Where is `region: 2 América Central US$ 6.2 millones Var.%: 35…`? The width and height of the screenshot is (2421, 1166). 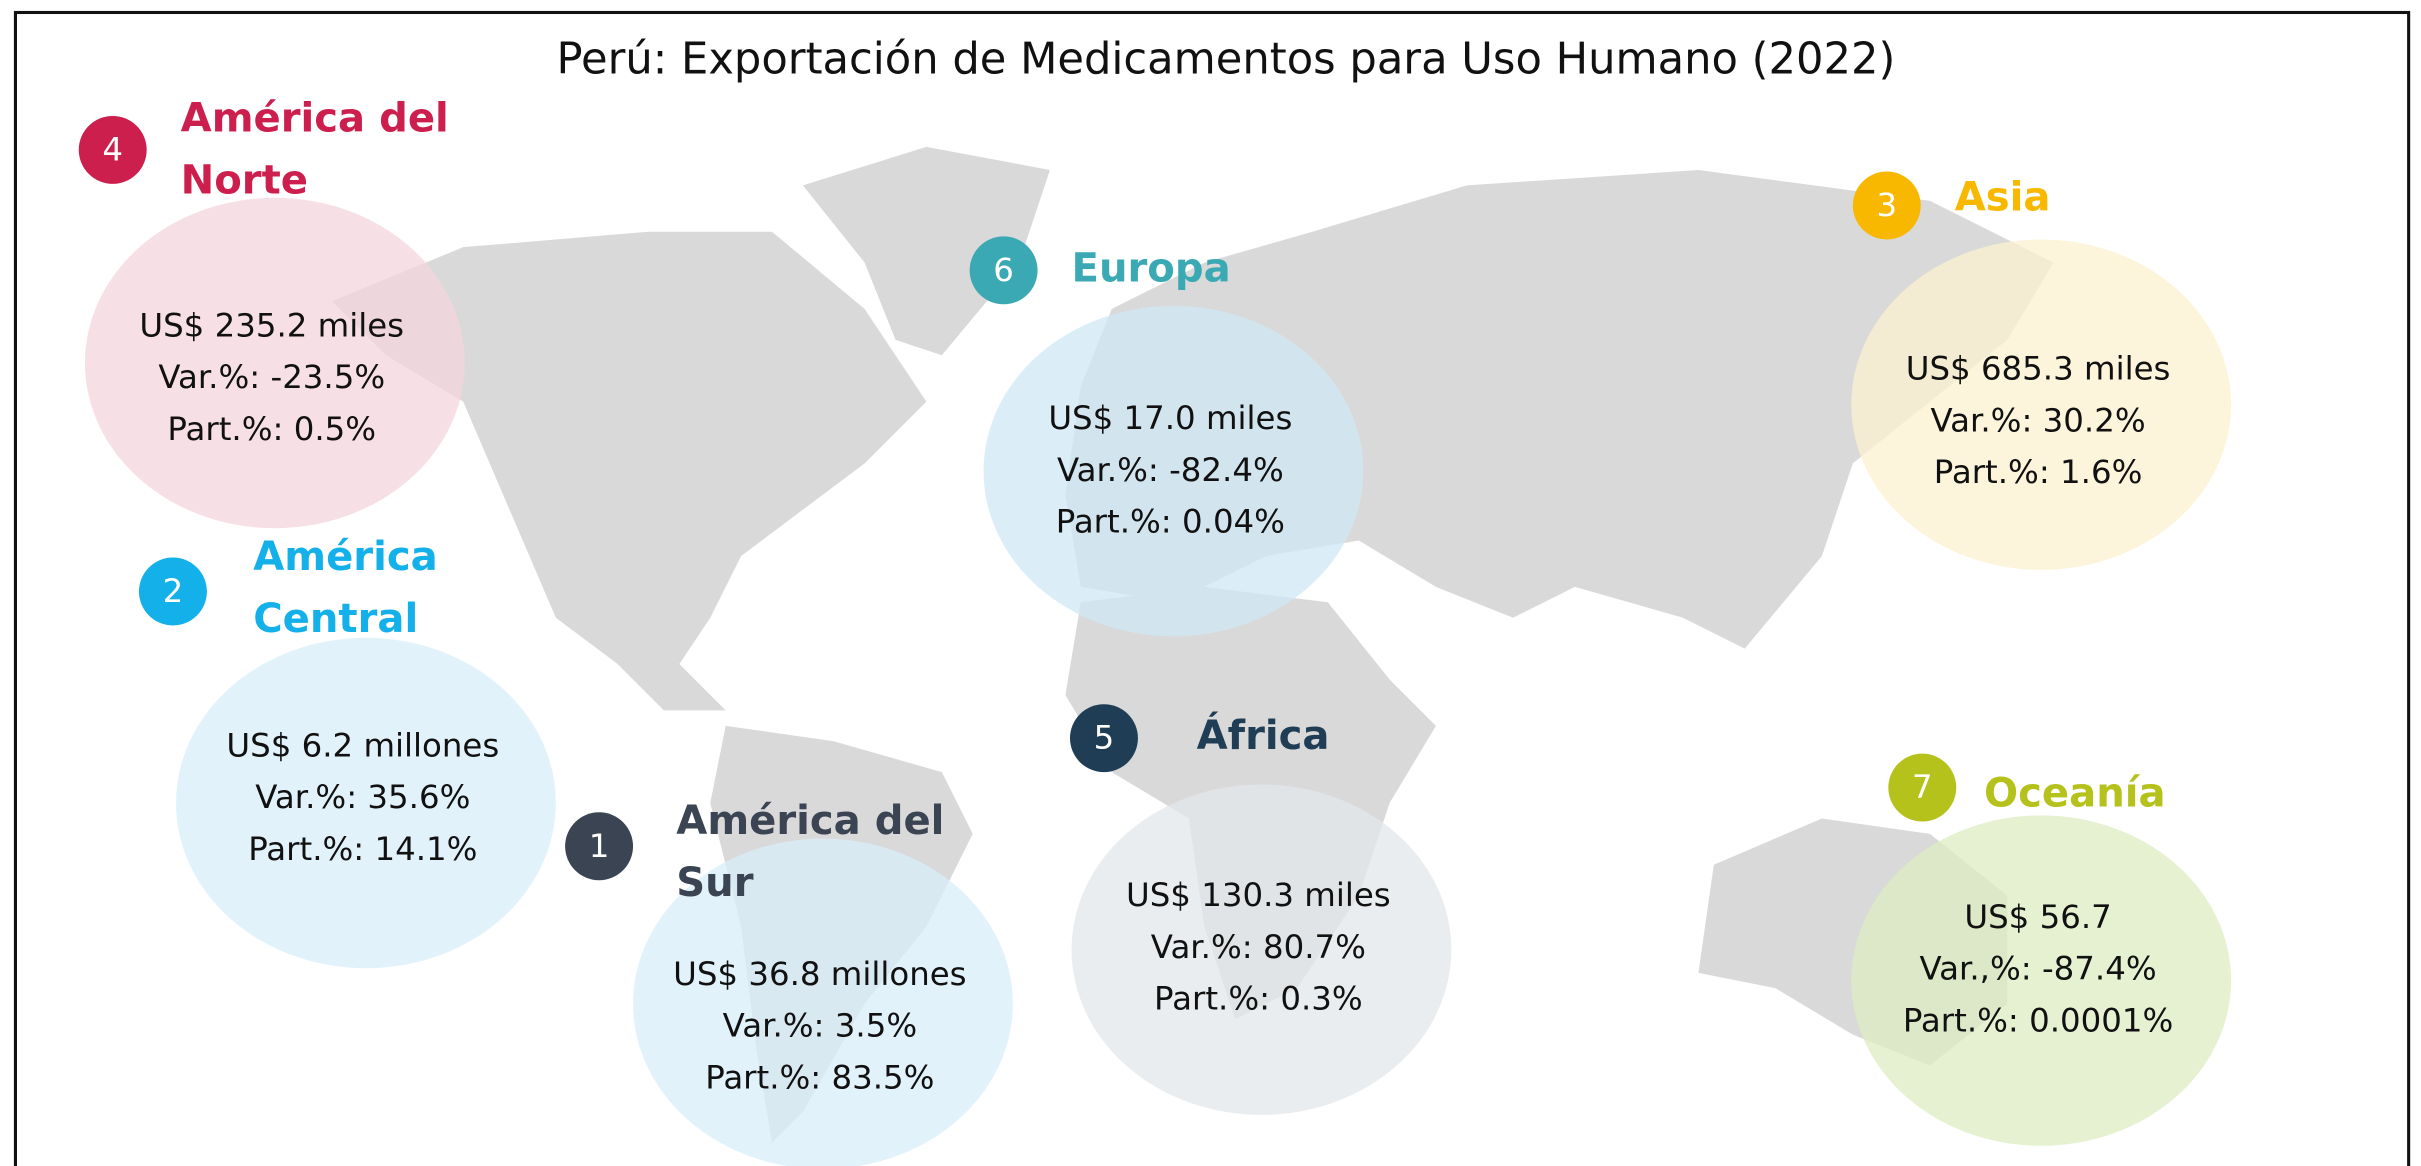
region: 2 América Central US$ 6.2 millones Var.%: 35… is located at coordinates (347, 751).